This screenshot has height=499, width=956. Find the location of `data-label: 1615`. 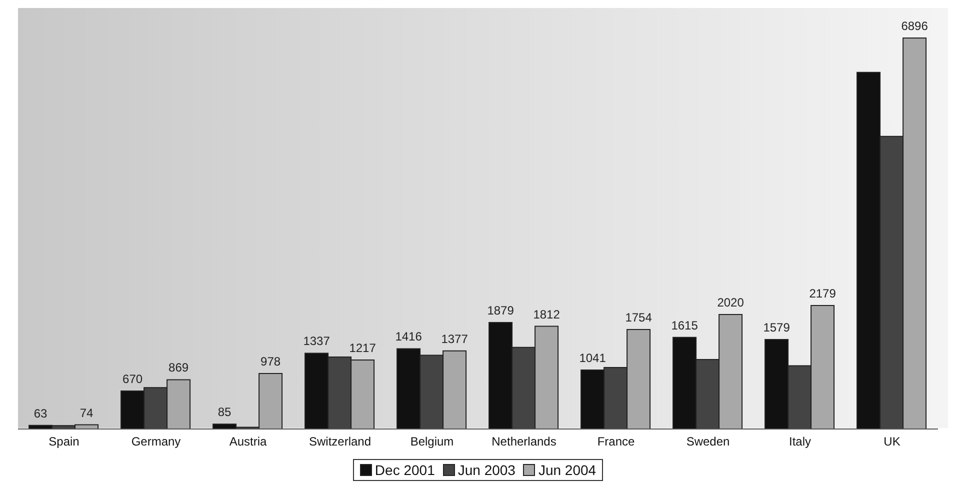

data-label: 1615 is located at coordinates (684, 325).